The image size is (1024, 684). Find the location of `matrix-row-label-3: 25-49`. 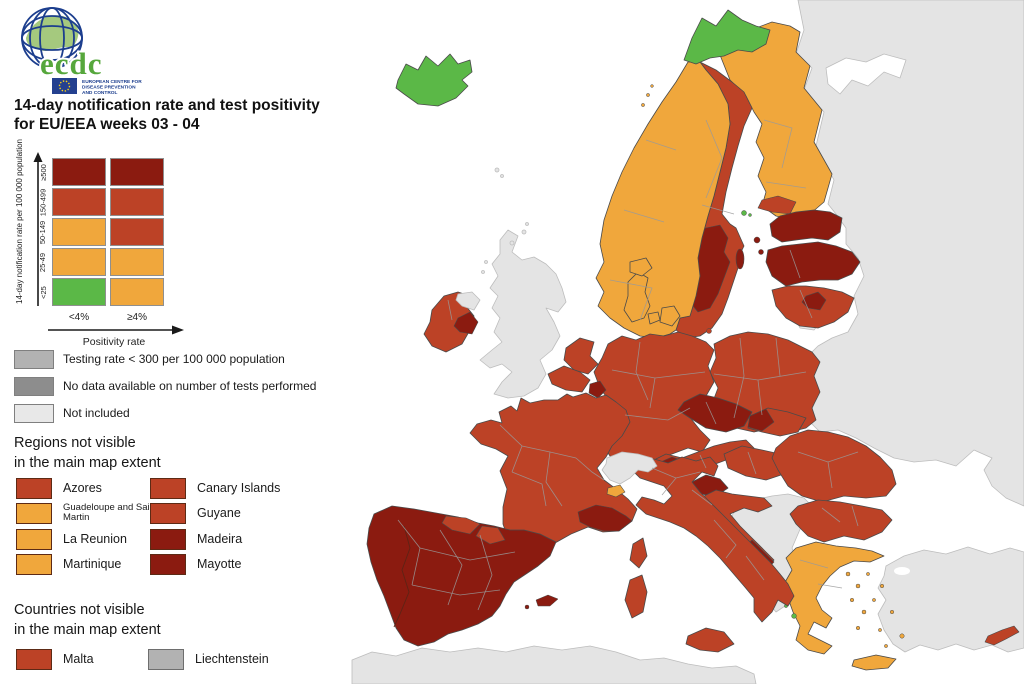

matrix-row-label-3: 25-49 is located at coordinates (43, 262).